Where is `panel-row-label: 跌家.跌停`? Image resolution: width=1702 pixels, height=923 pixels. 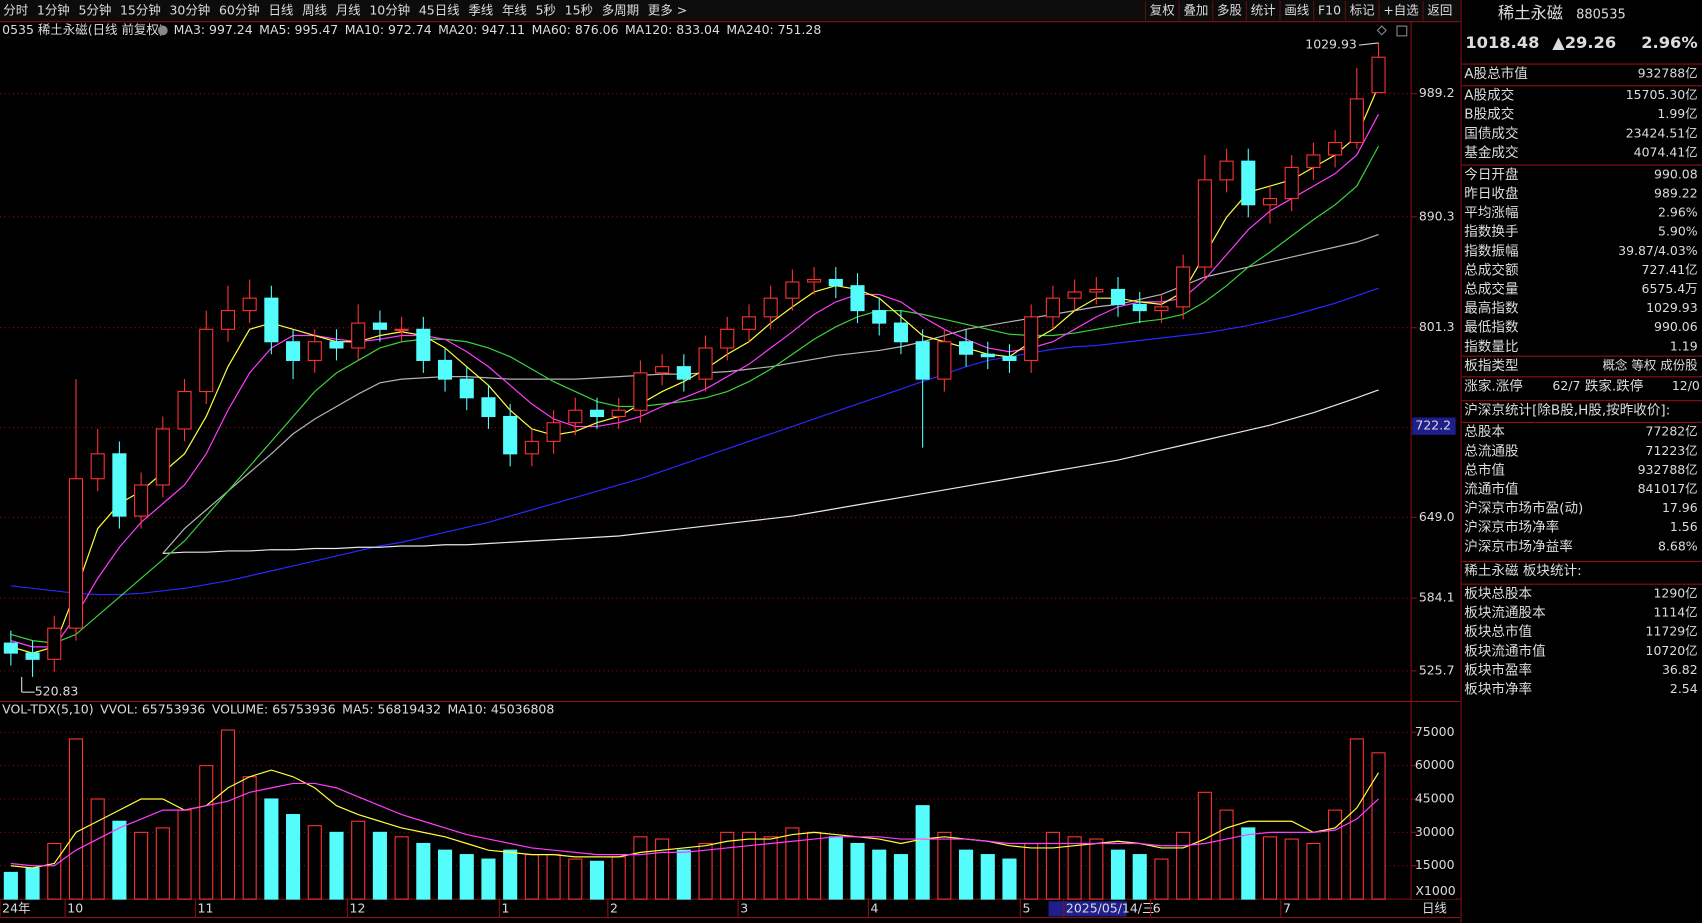 panel-row-label: 跌家.跌停 is located at coordinates (1614, 386).